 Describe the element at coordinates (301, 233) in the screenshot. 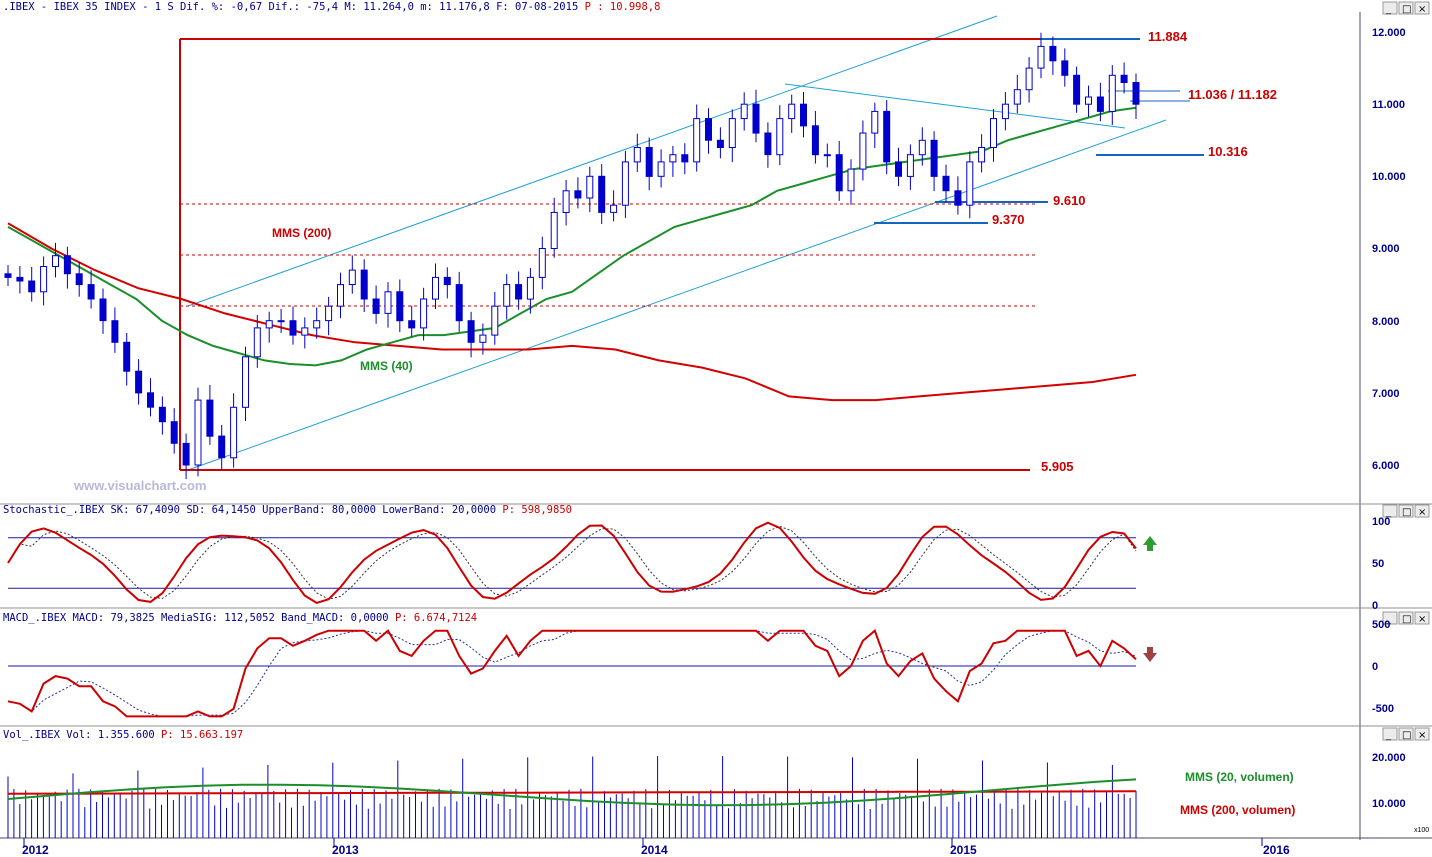

I see `mms200-label: MMS (200)` at that location.